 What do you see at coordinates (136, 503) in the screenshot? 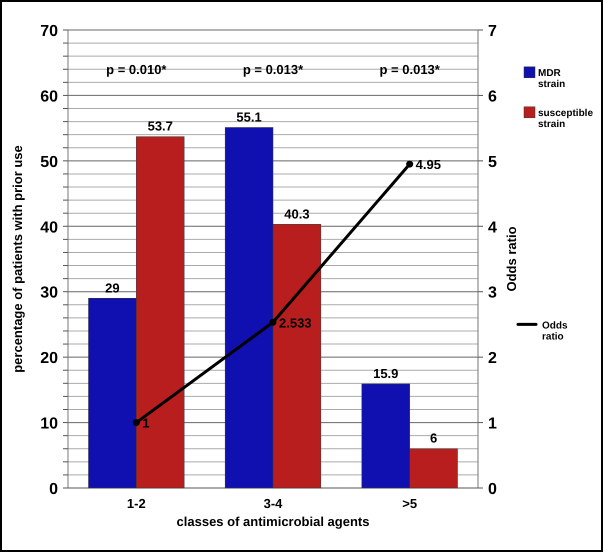
I see `x-tick-label: 1-2` at bounding box center [136, 503].